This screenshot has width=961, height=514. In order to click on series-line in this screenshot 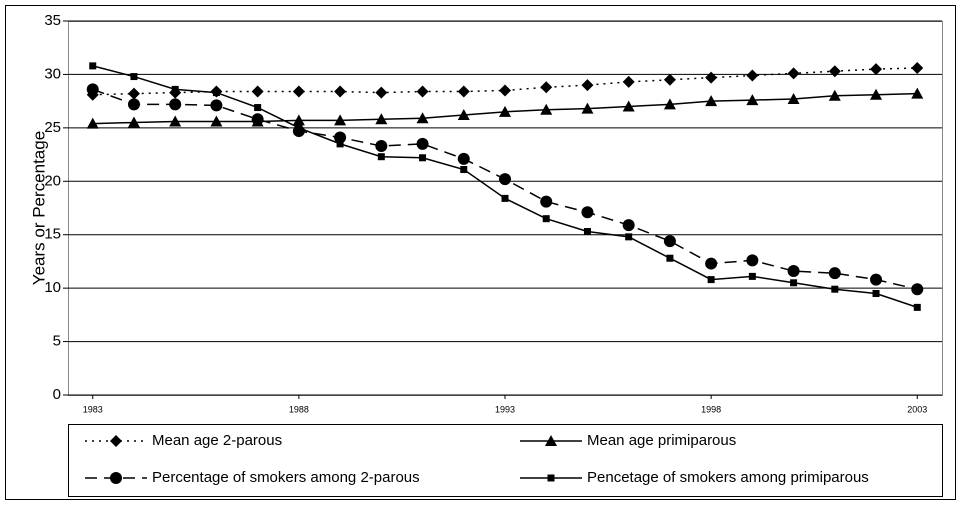, I will do `click(505, 81)`.